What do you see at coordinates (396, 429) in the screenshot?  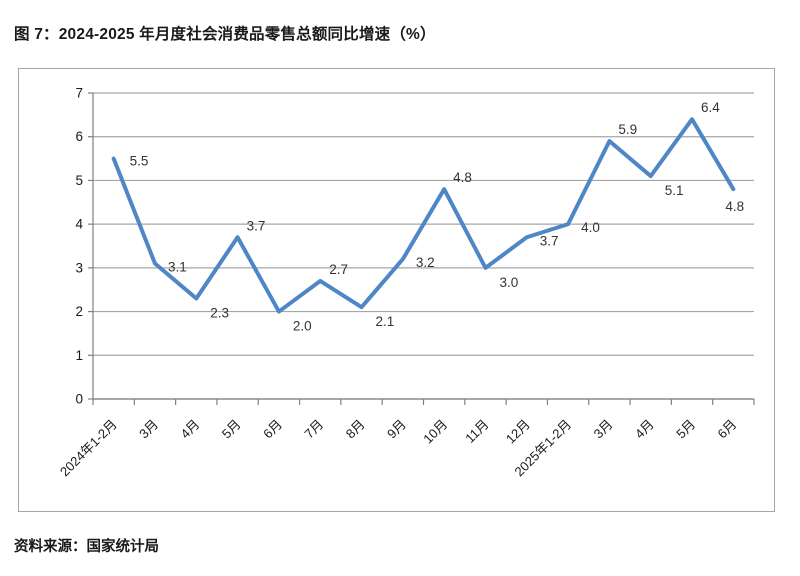 I see `x-tick-label: 9月` at bounding box center [396, 429].